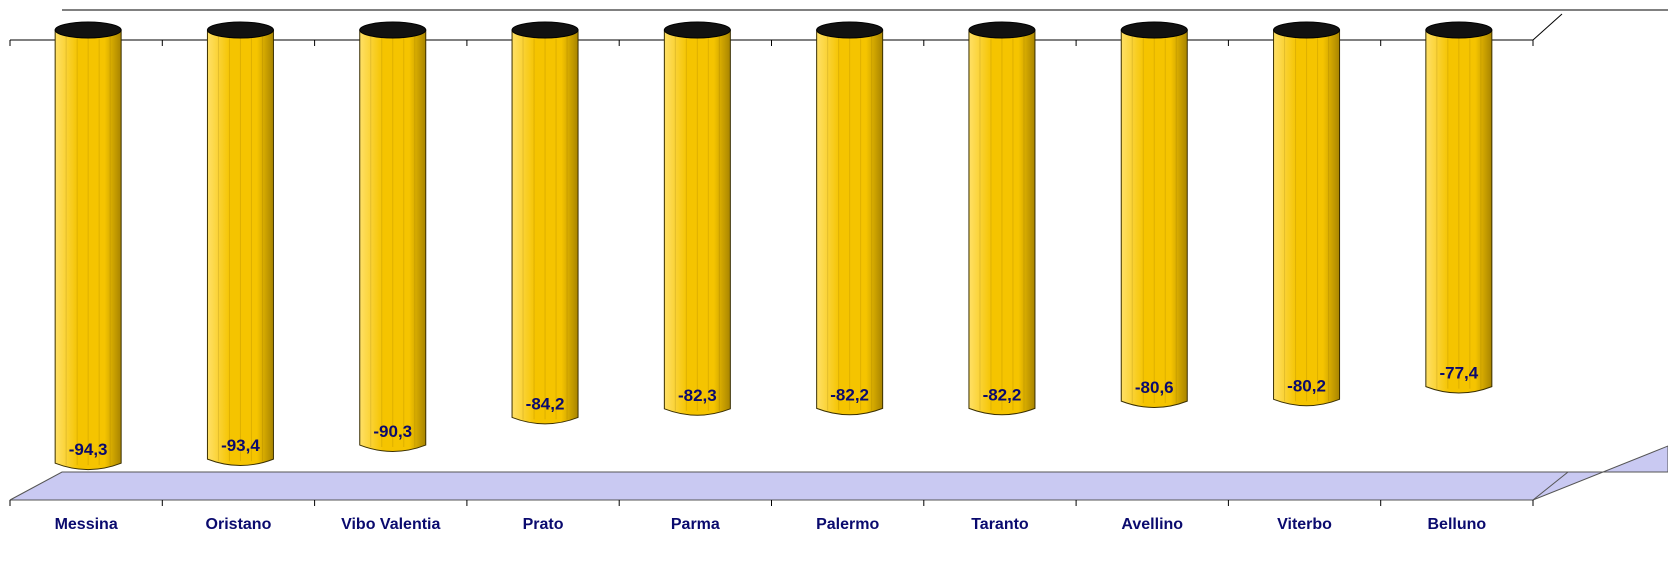 This screenshot has width=1668, height=569. I want to click on category-label: Prato, so click(543, 524).